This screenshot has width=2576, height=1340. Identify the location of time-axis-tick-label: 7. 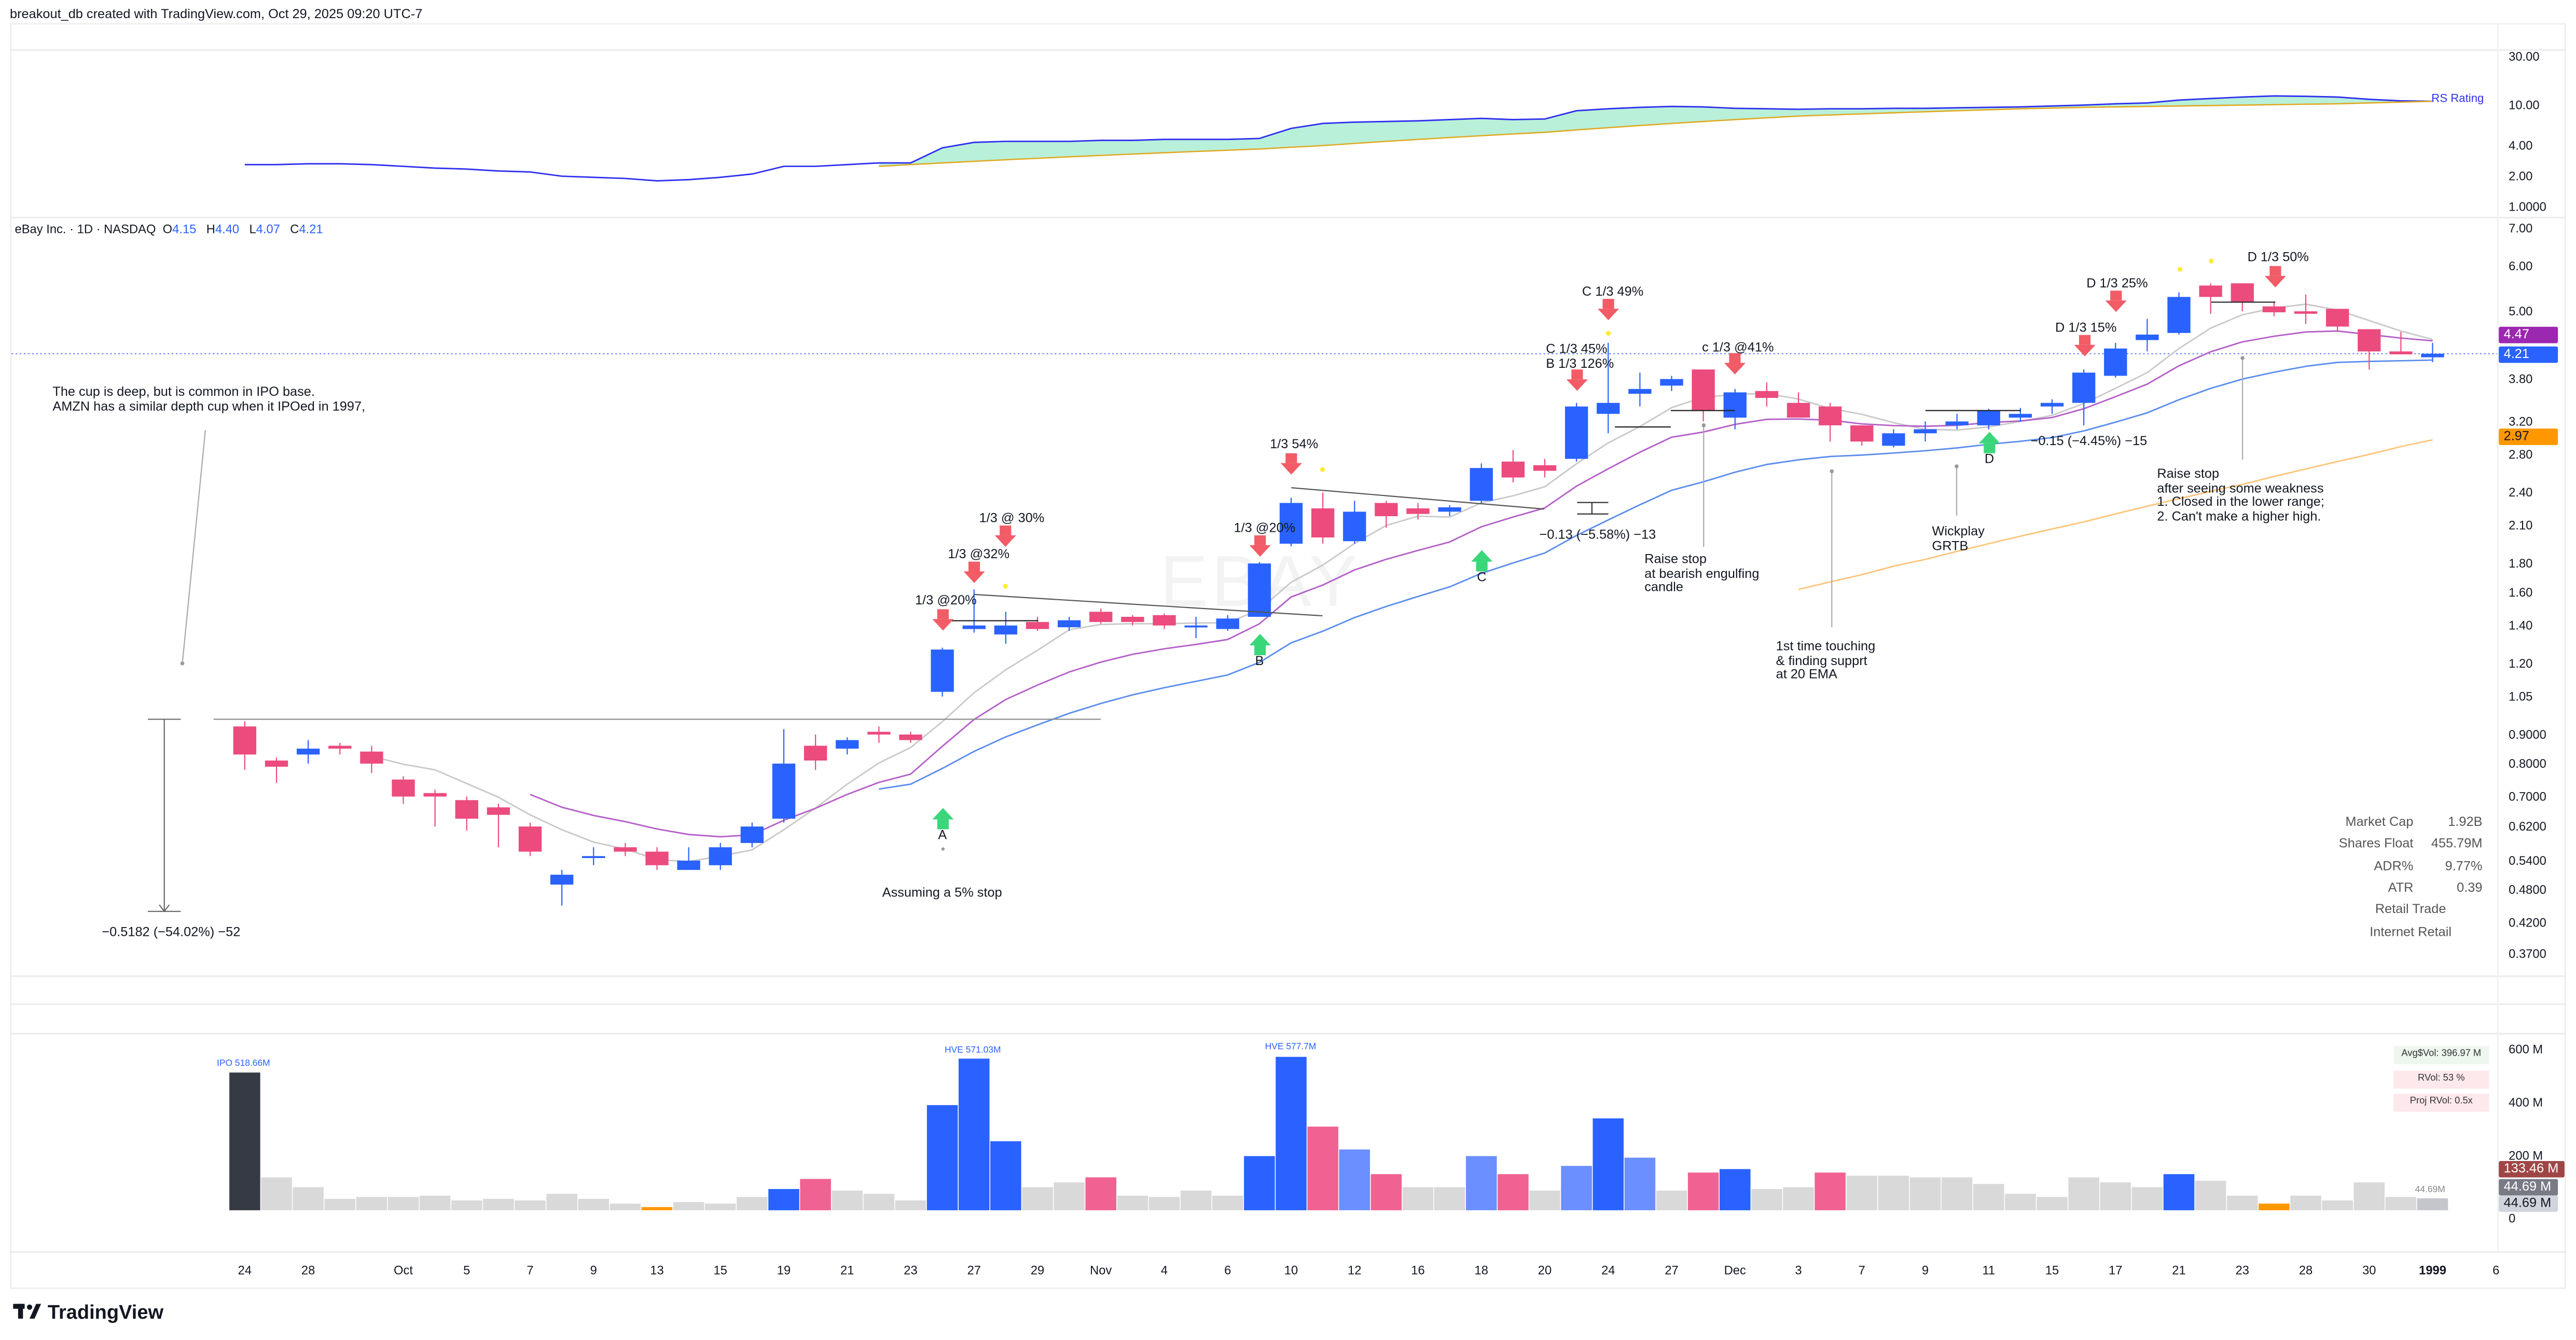
(1862, 1270).